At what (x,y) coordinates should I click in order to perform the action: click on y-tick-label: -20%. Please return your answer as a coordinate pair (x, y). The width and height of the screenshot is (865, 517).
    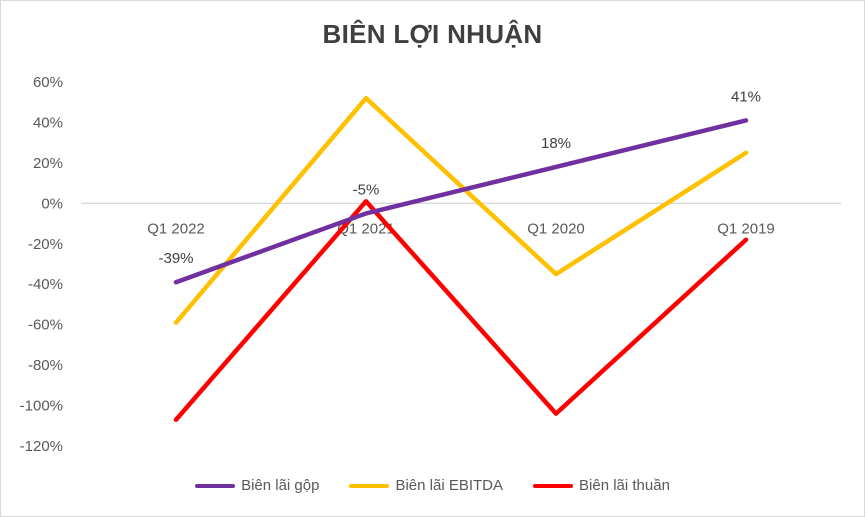
    Looking at the image, I should click on (45, 244).